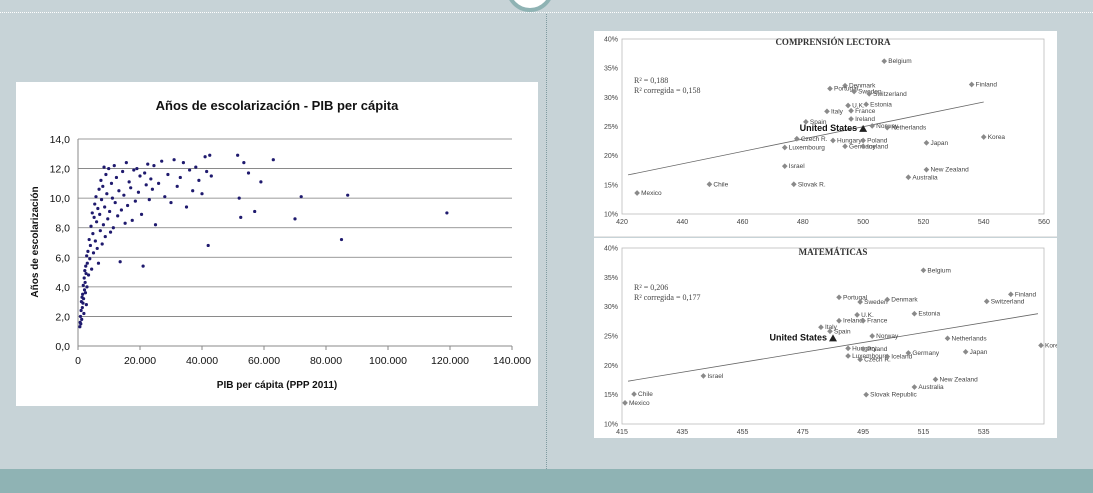  What do you see at coordinates (837, 111) in the screenshot?
I see `country-label: Italy` at bounding box center [837, 111].